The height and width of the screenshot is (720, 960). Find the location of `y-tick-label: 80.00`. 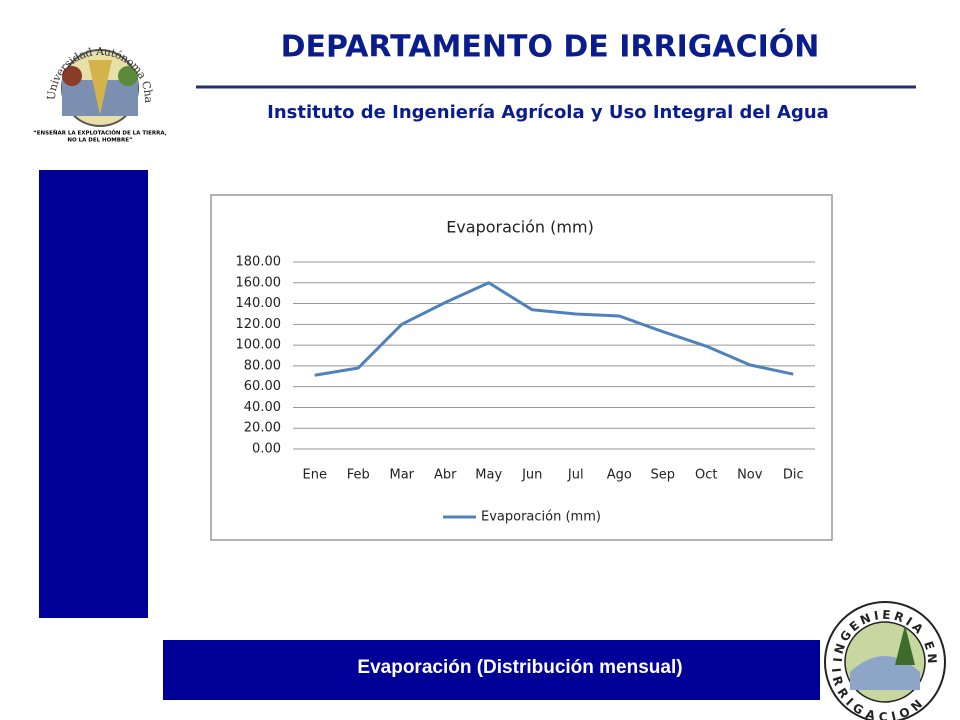

y-tick-label: 80.00 is located at coordinates (262, 365).